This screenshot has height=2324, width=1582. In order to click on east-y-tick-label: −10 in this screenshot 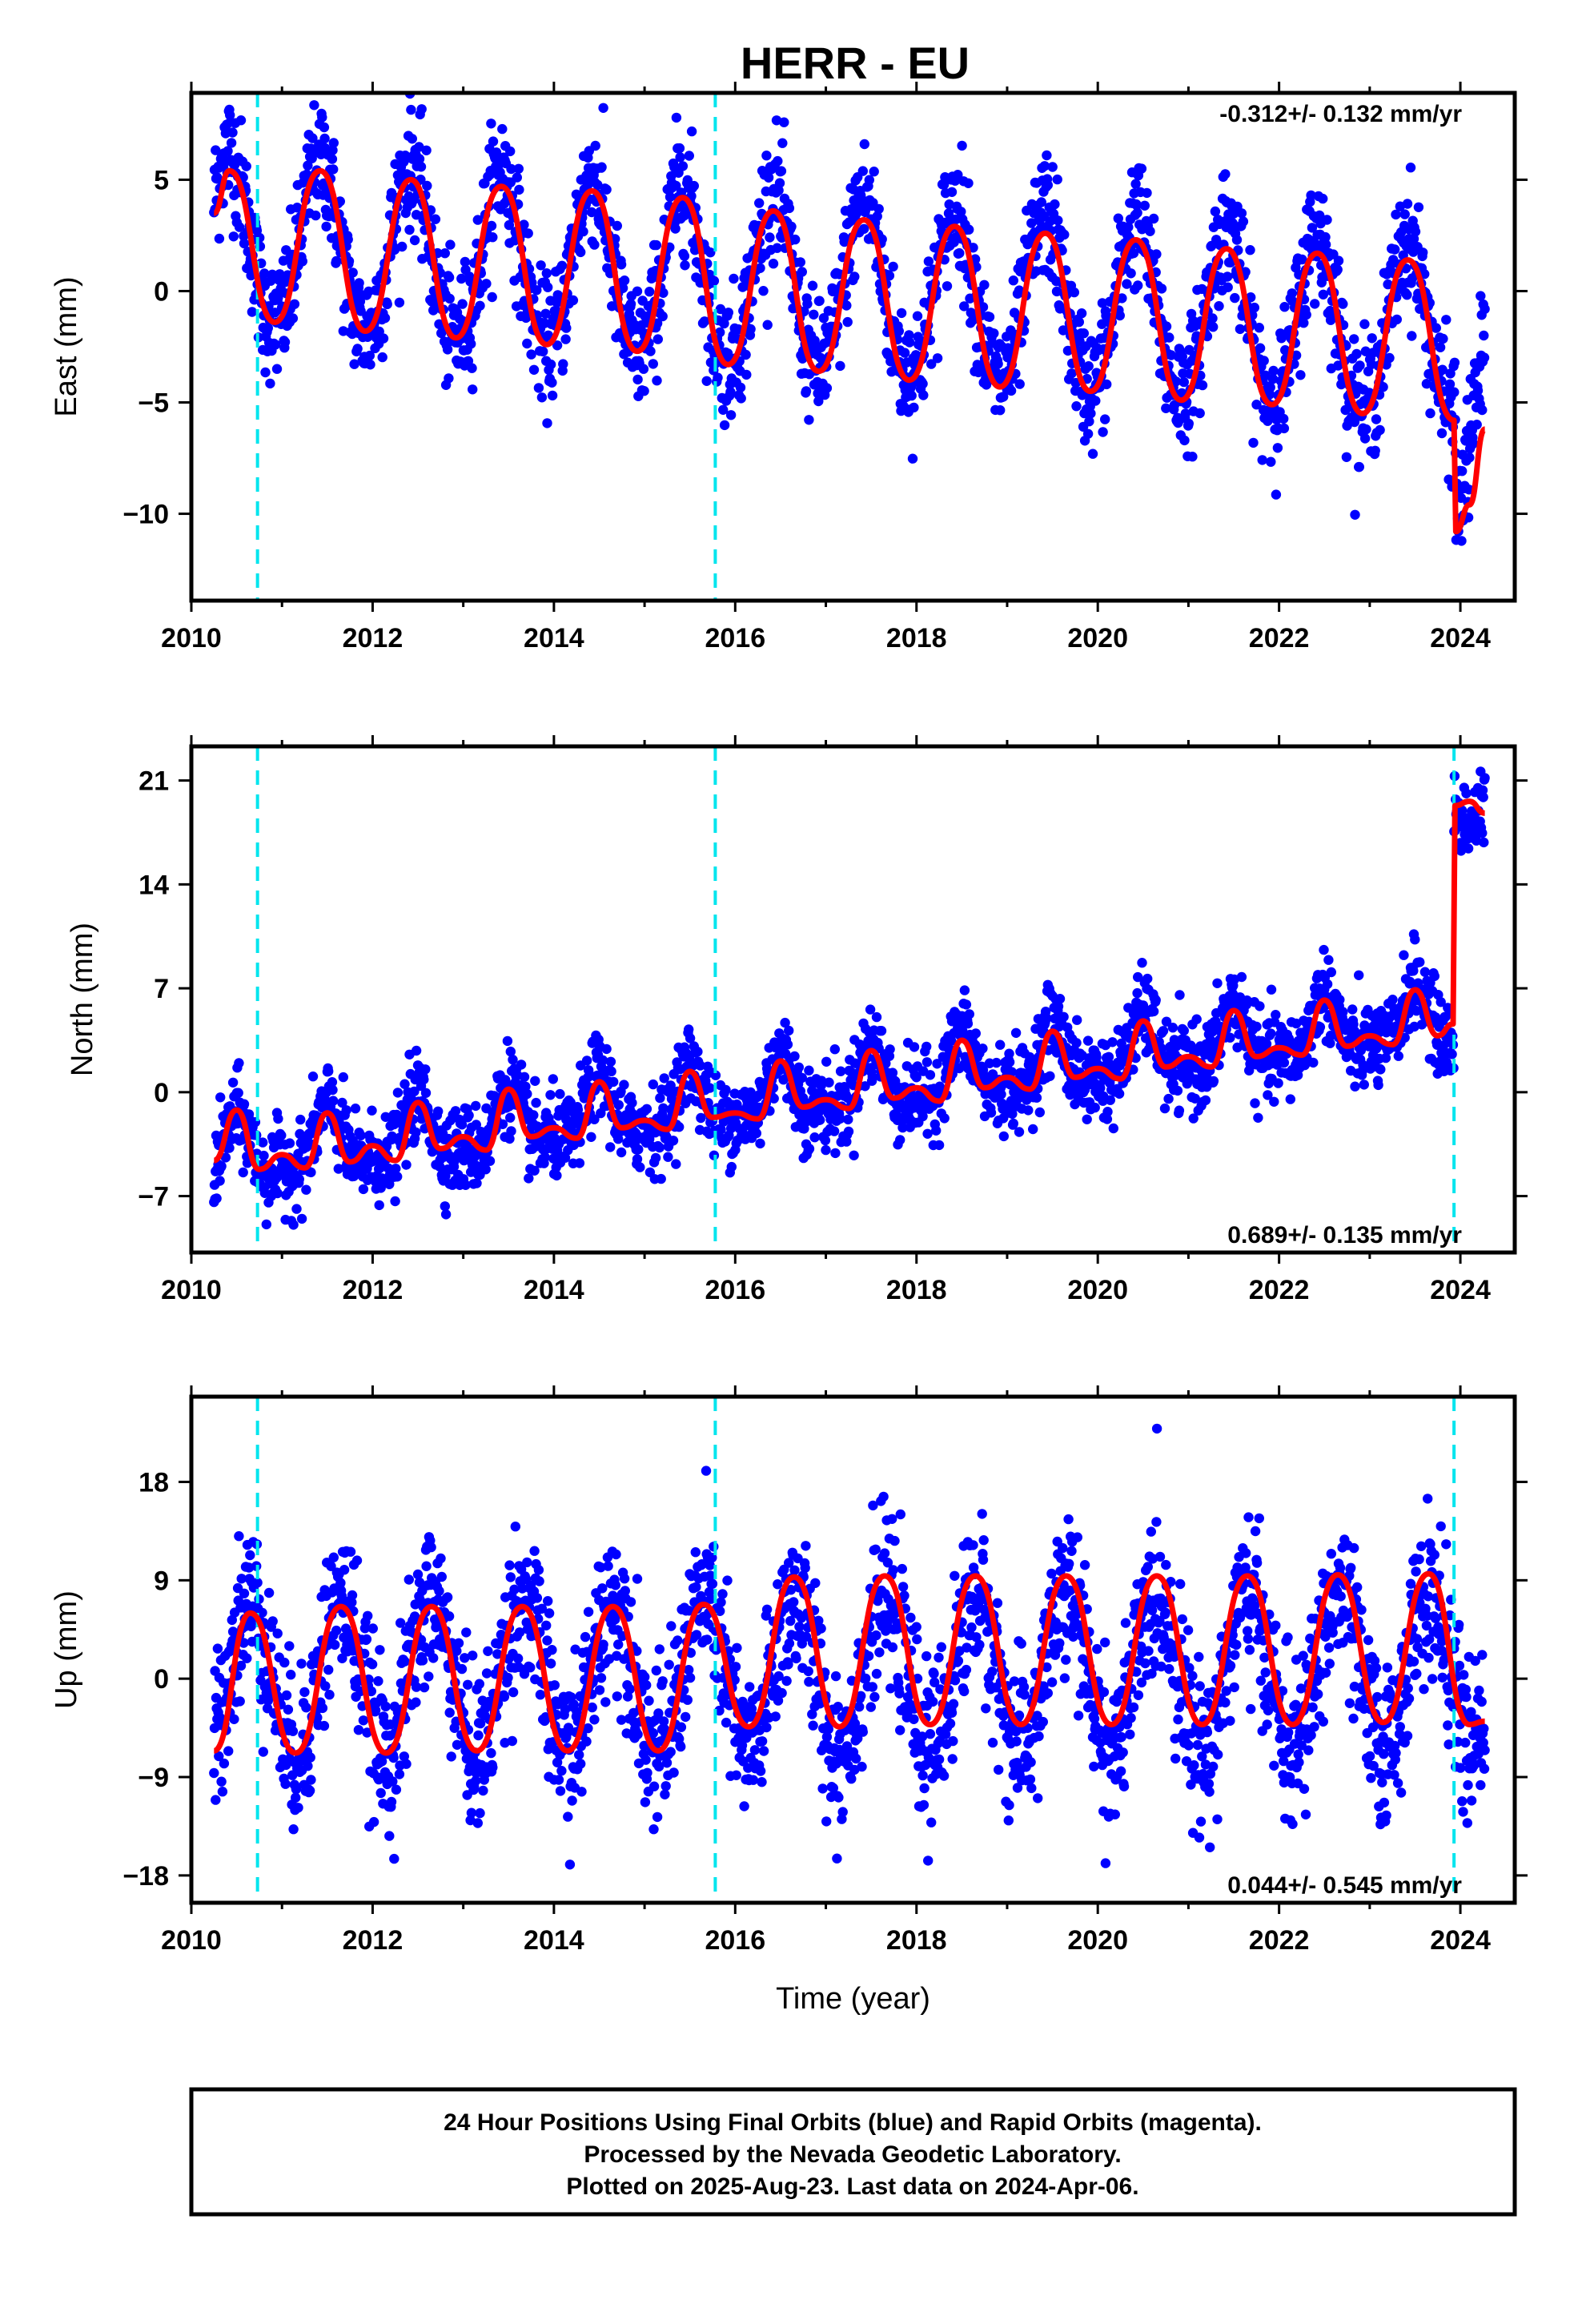, I will do `click(145, 515)`.